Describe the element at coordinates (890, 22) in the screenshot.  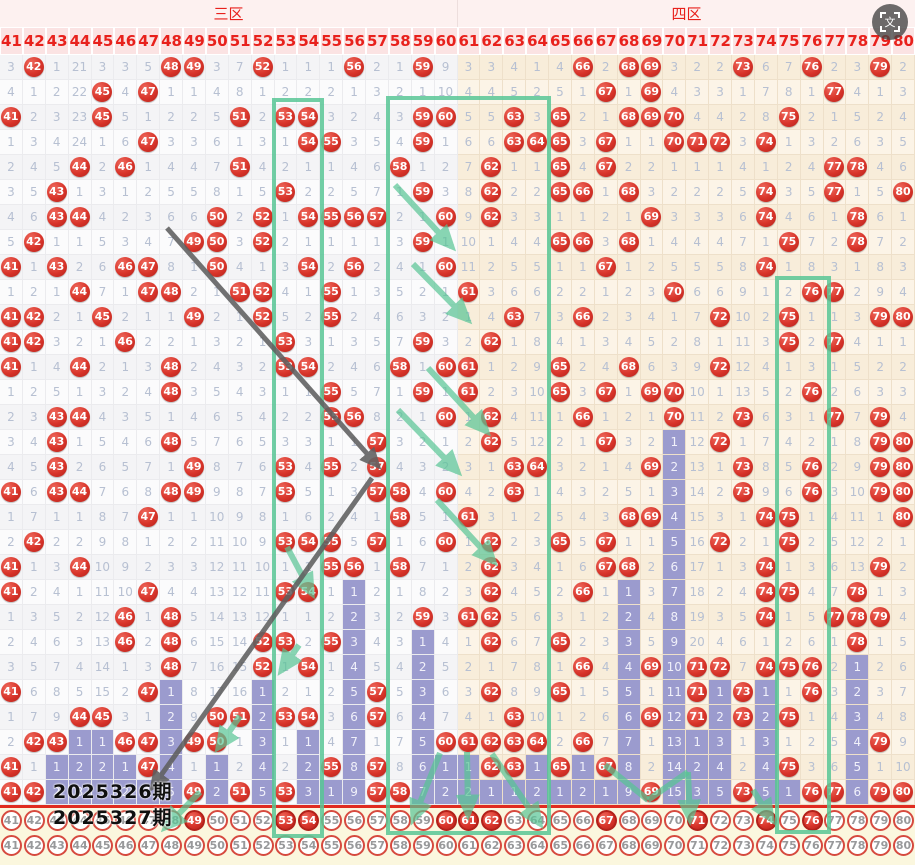
I see `screenshot-translate-icon: 文` at that location.